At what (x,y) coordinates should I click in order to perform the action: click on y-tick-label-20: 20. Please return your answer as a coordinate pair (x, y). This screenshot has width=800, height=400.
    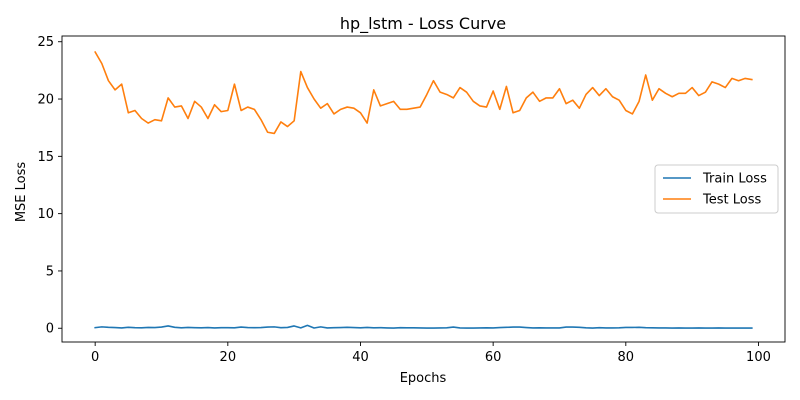
    Looking at the image, I should click on (45, 100).